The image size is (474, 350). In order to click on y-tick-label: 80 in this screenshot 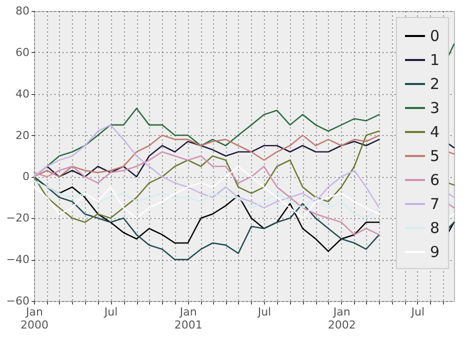, I will do `click(23, 11)`.